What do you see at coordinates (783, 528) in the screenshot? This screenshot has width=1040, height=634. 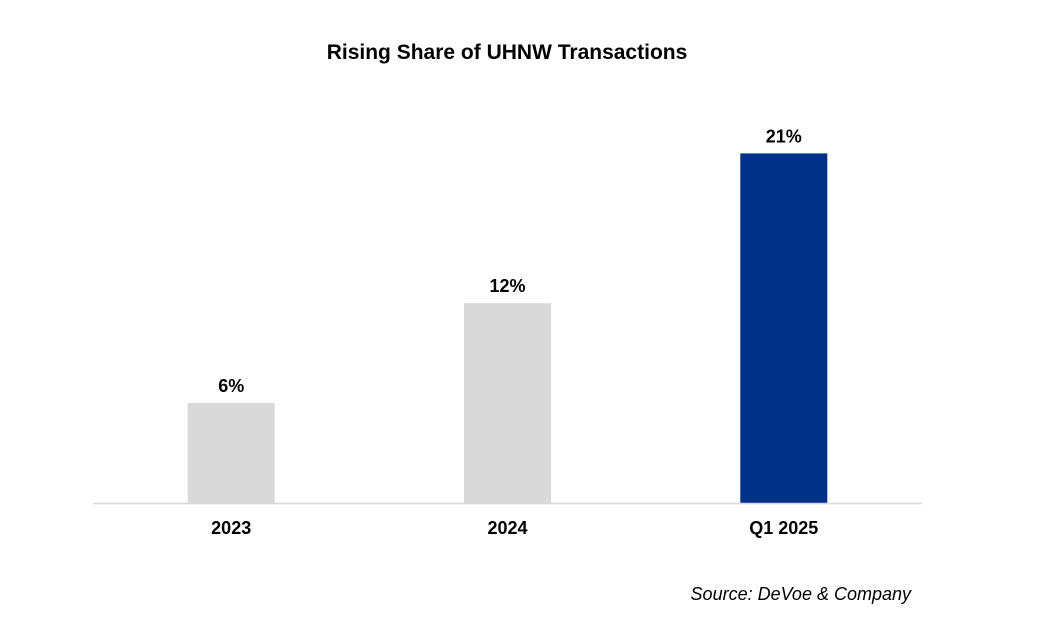 I see `x-tick-label: Q1 2025` at bounding box center [783, 528].